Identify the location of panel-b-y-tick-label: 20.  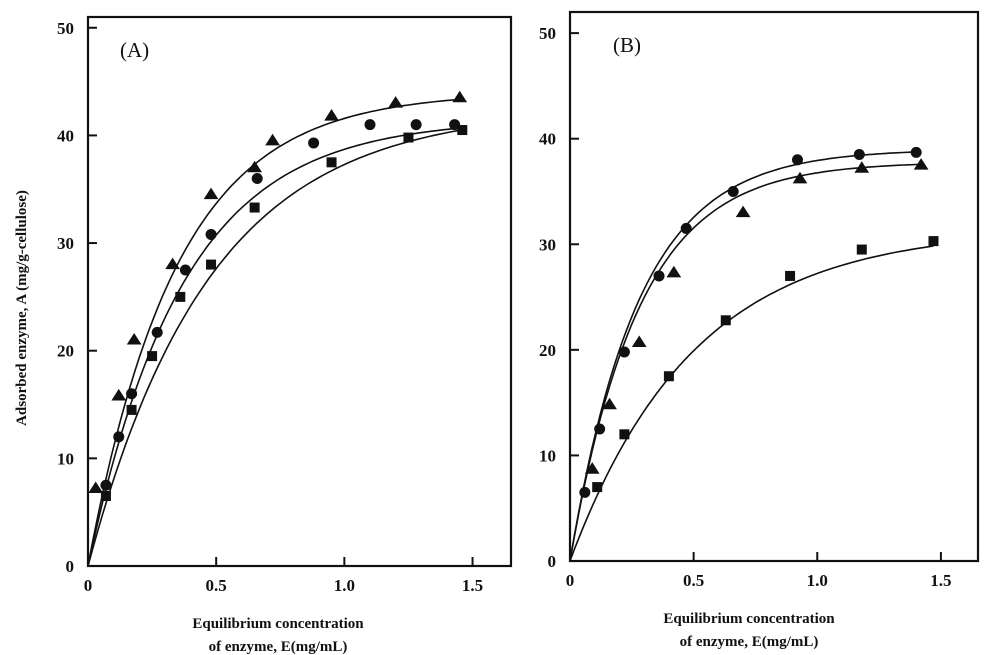
(547, 350).